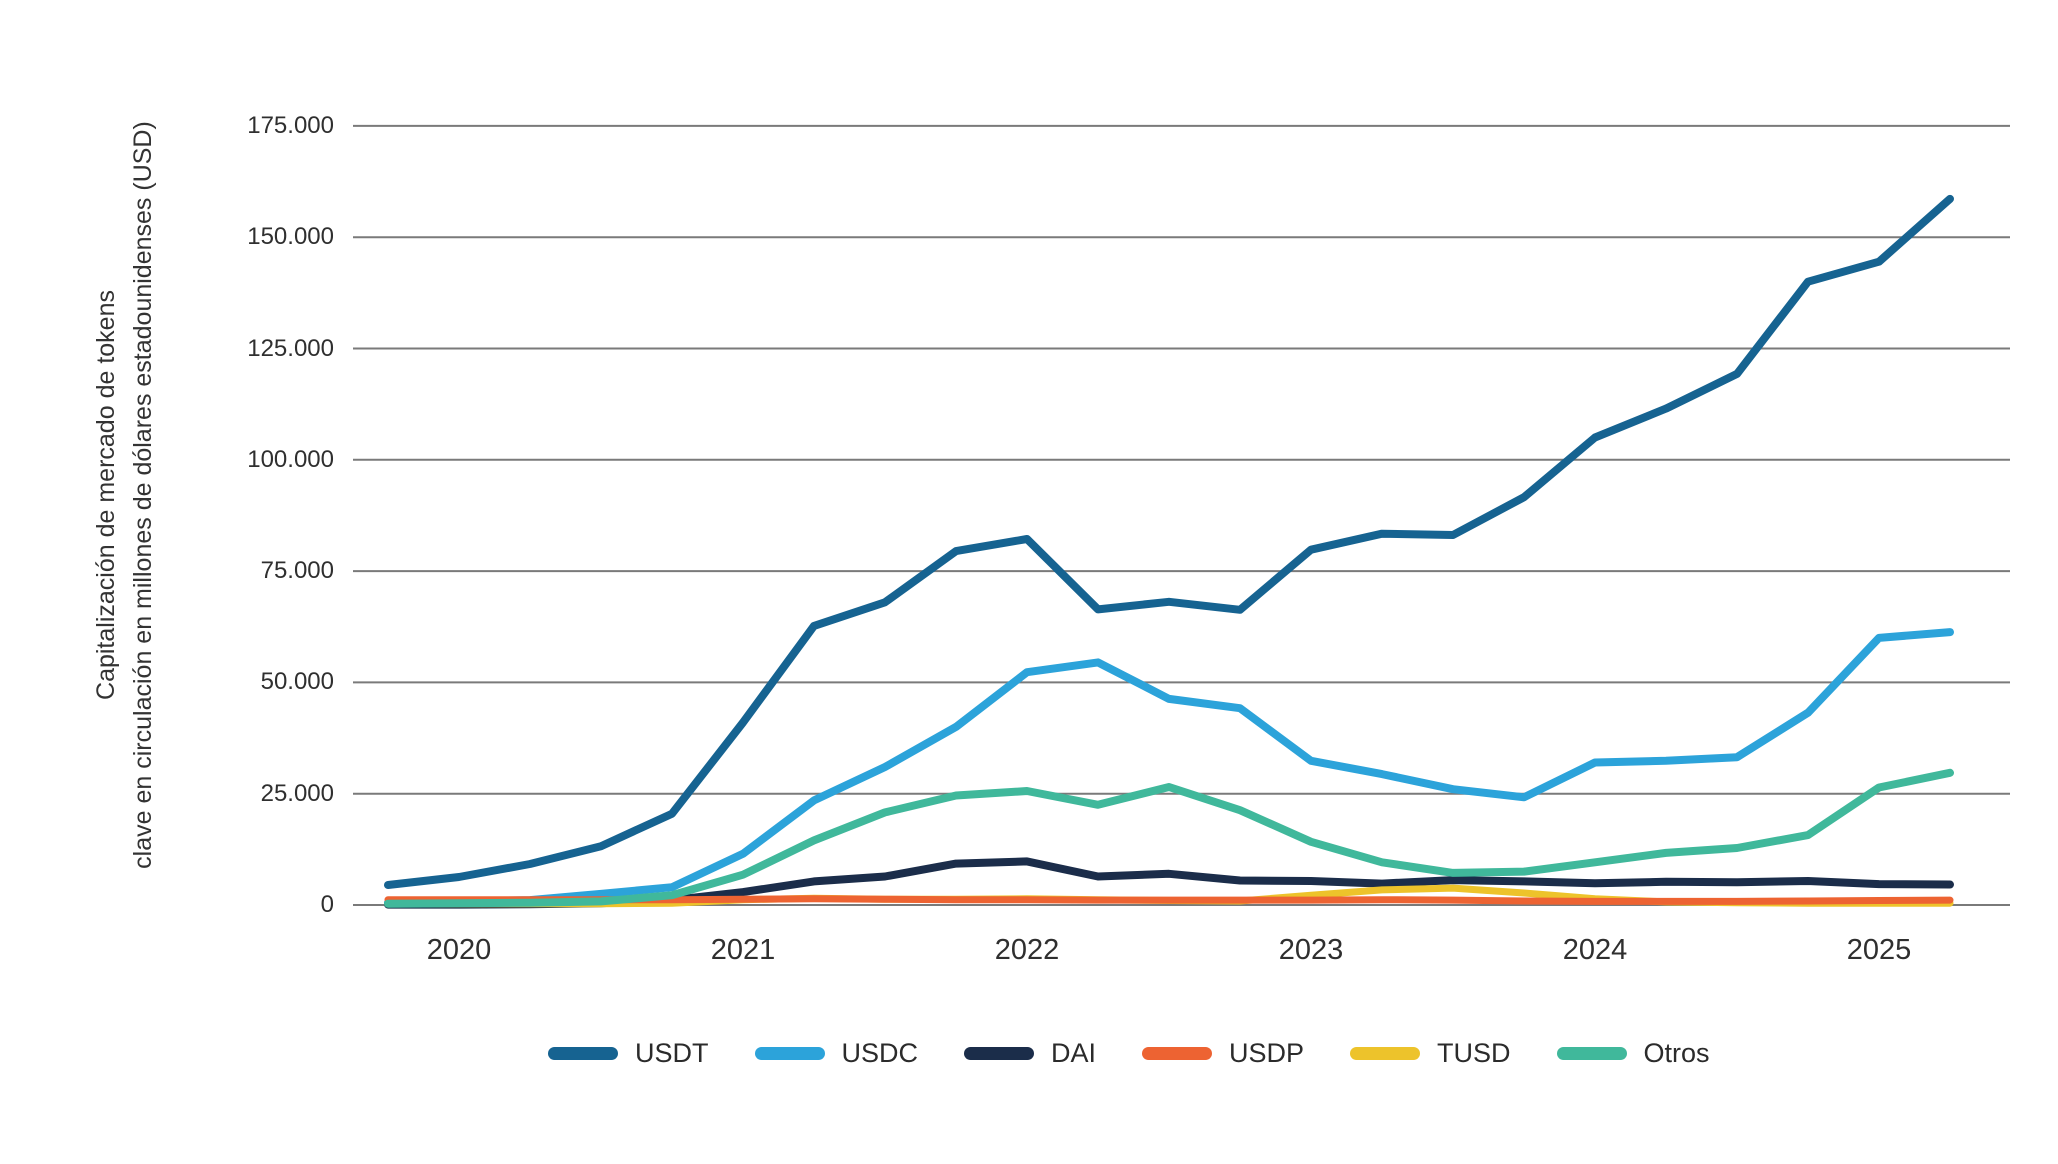  I want to click on y-axis-title-line1: Capitalización de mercado de tokens, so click(106, 495).